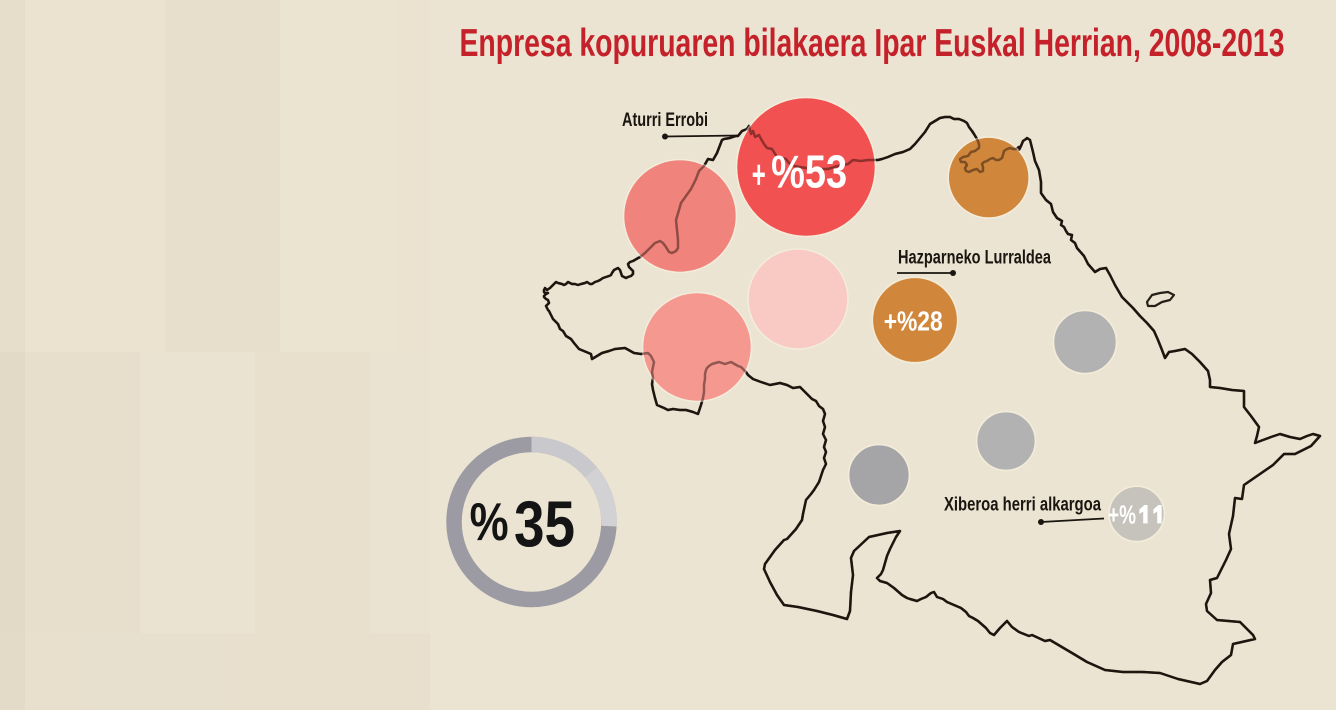 The height and width of the screenshot is (710, 1336). Describe the element at coordinates (809, 172) in the screenshot. I see `svg-text: %53` at that location.